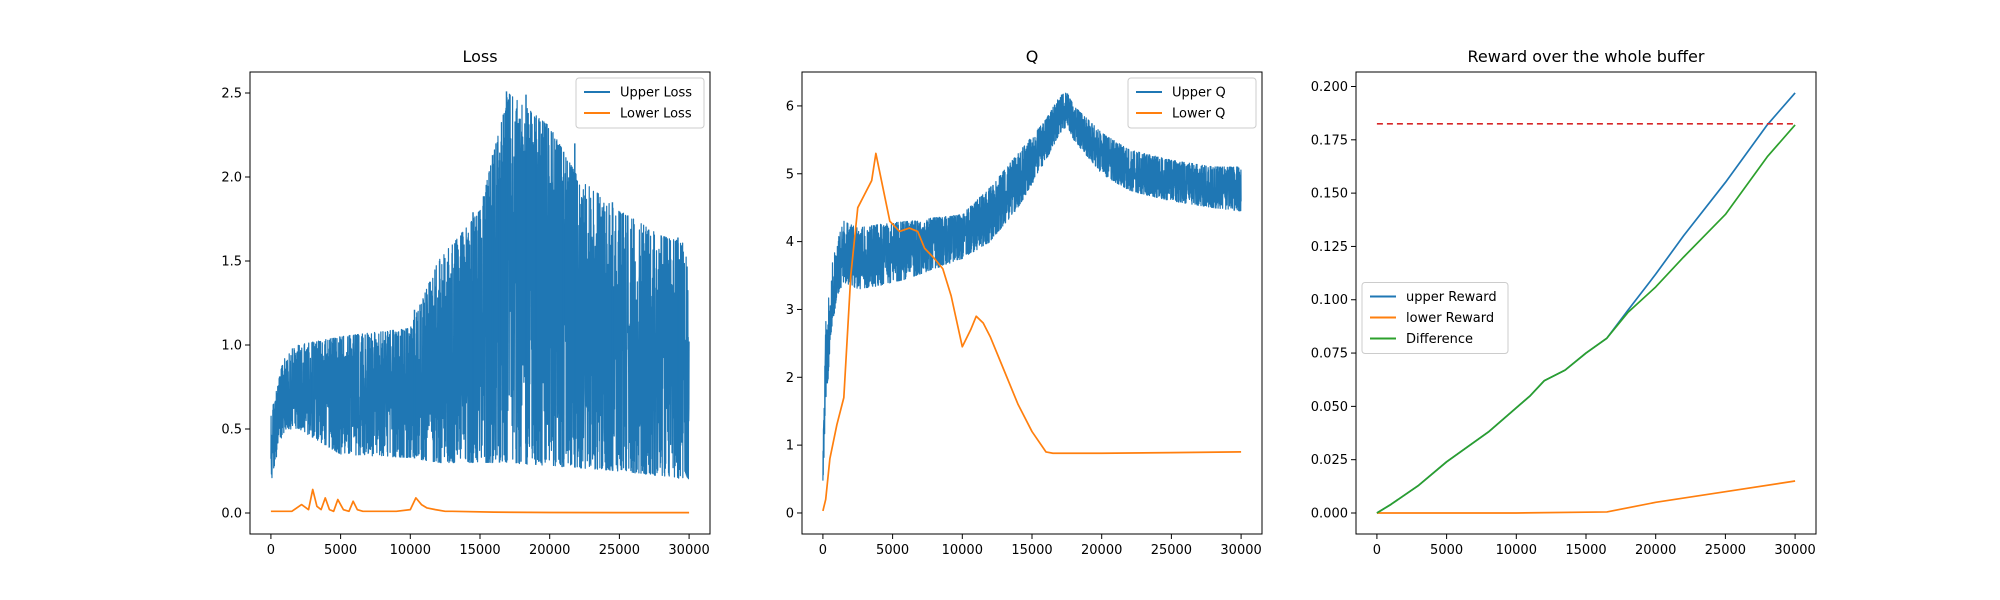 This screenshot has height=600, width=2000. Describe the element at coordinates (1329, 247) in the screenshot. I see `y-tick-label: 0.125` at that location.